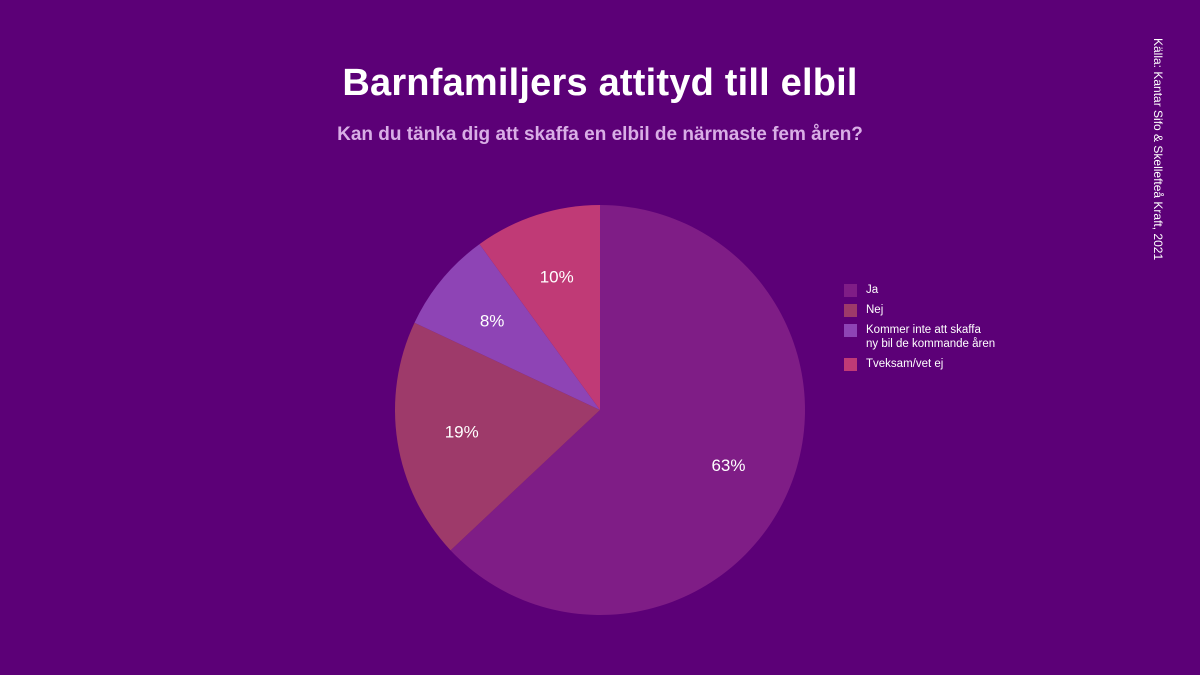 Image resolution: width=1200 pixels, height=675 pixels. What do you see at coordinates (944, 310) in the screenshot?
I see `legend-item-nej: Nej` at bounding box center [944, 310].